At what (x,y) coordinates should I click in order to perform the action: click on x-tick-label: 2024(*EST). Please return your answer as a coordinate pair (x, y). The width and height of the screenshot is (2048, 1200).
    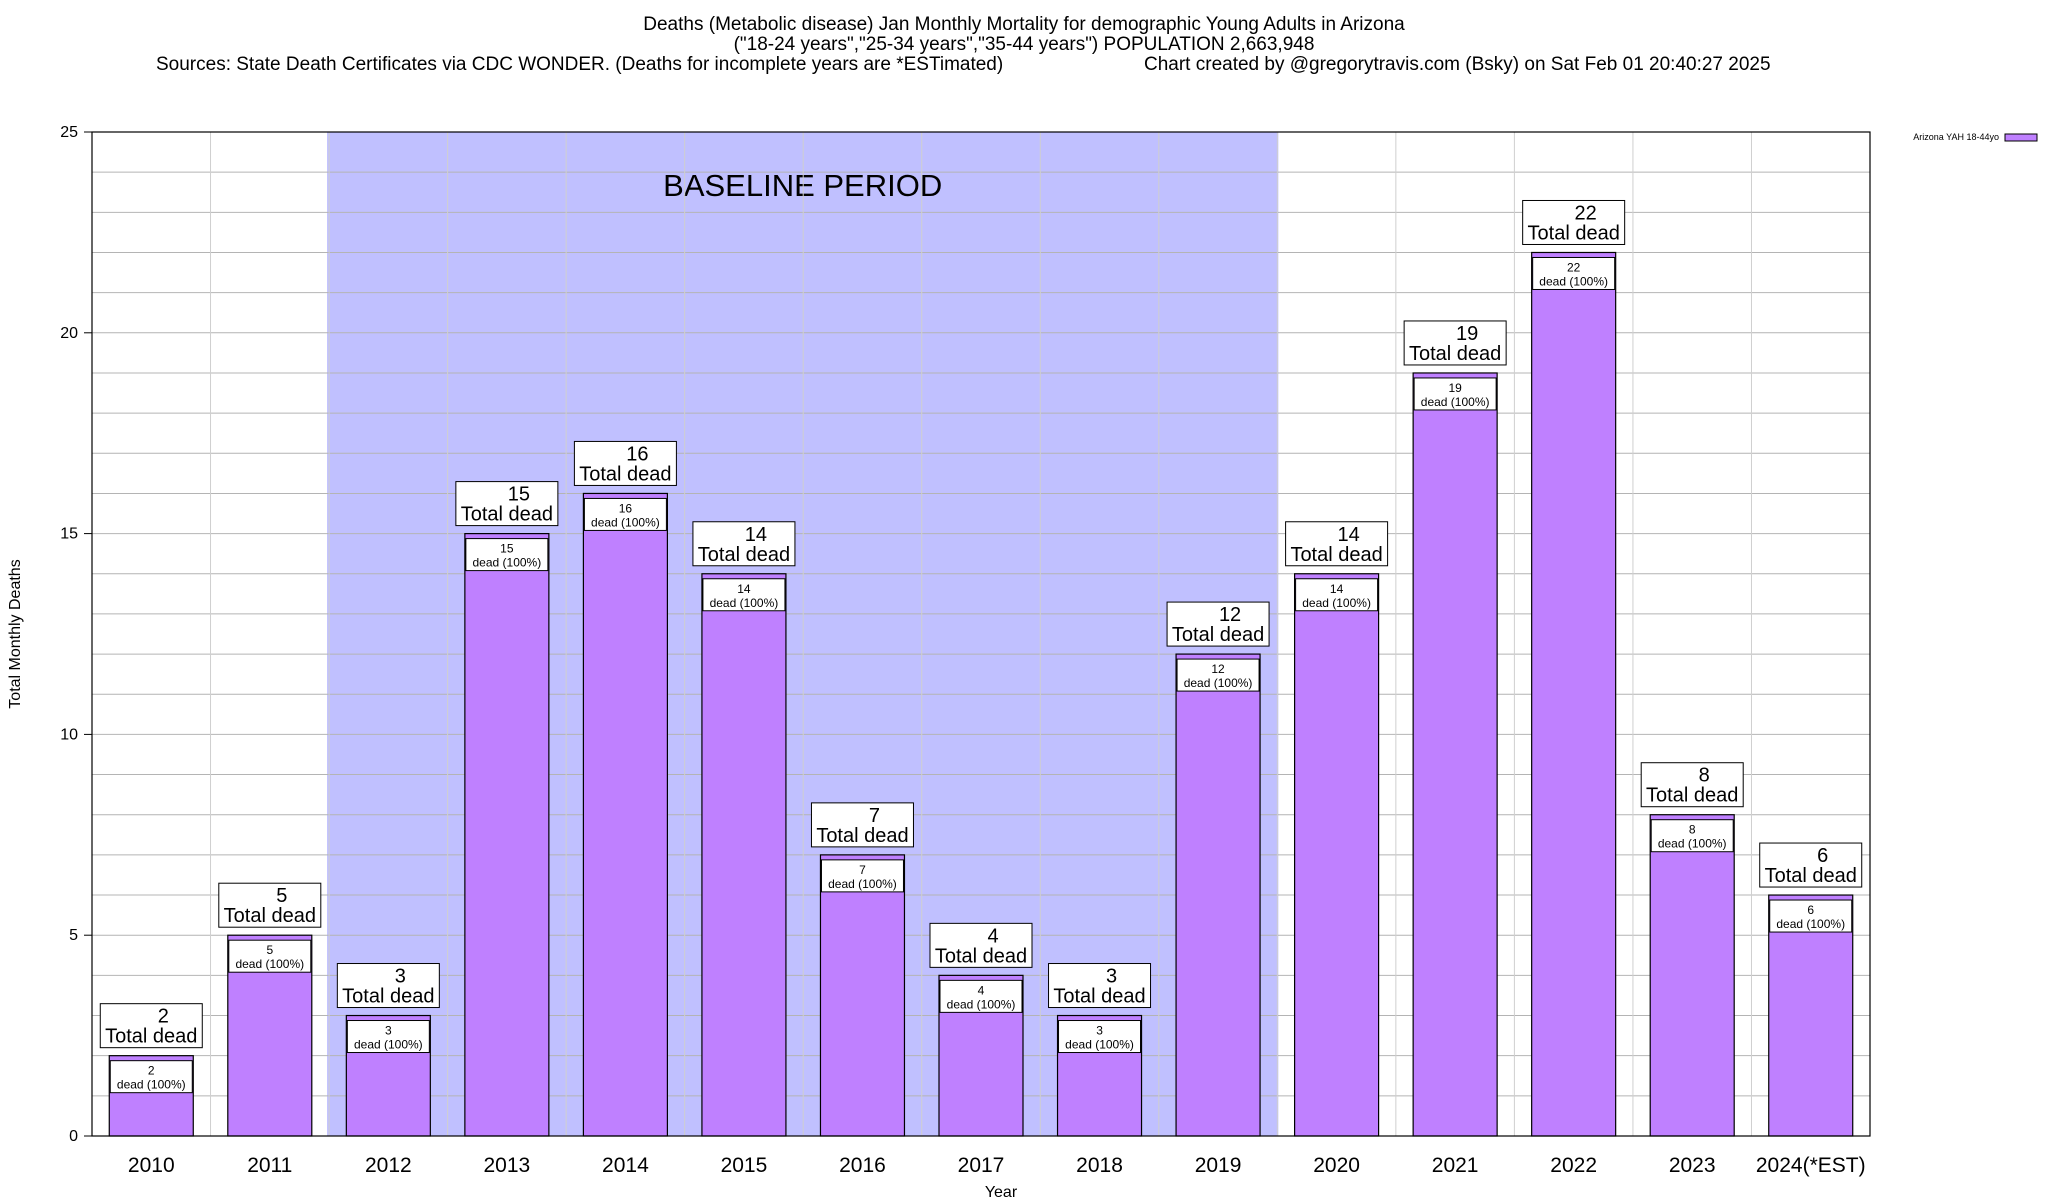
    Looking at the image, I should click on (1811, 1165).